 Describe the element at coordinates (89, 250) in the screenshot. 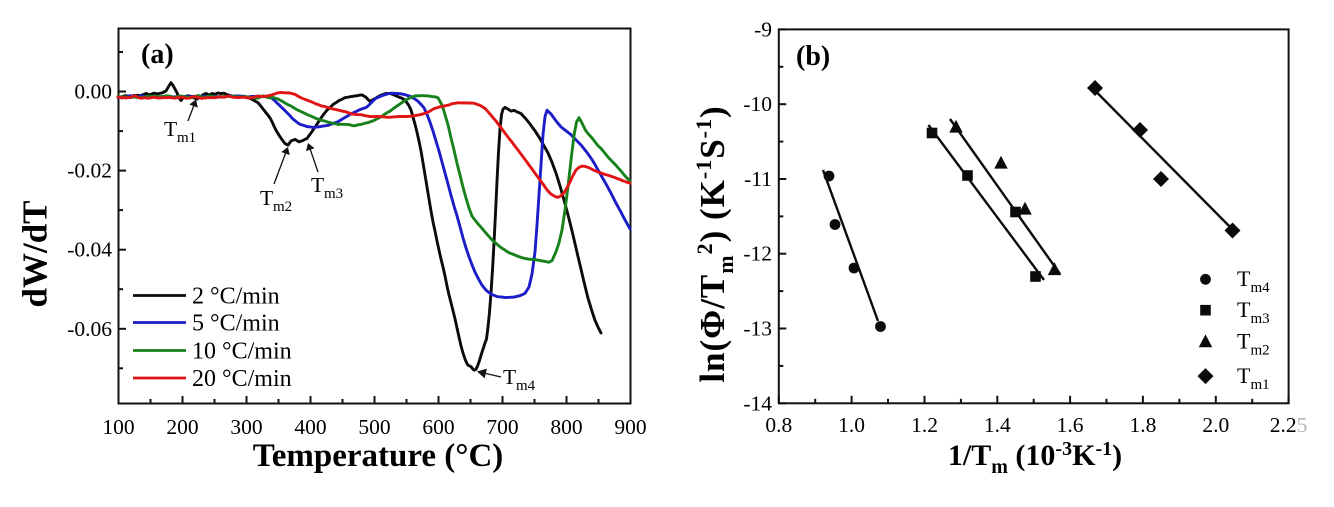

I see `svg-text: -0.04` at that location.